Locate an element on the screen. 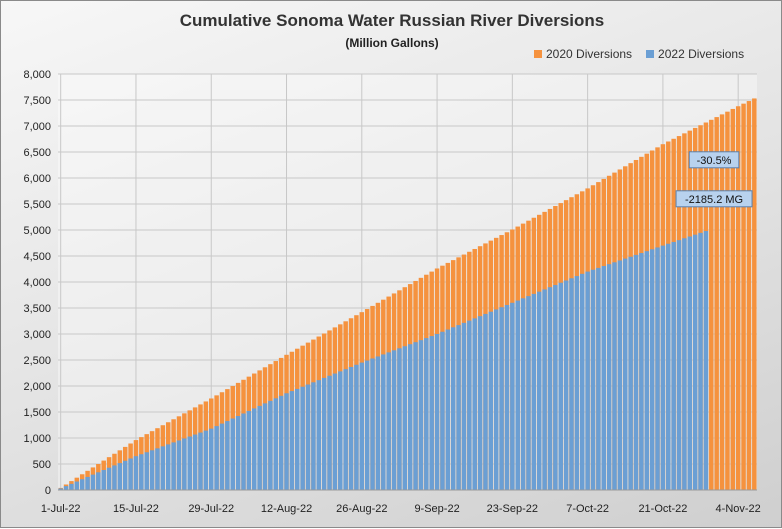 The width and height of the screenshot is (782, 529). x-tick-label: 15-Jul-22 is located at coordinates (136, 509).